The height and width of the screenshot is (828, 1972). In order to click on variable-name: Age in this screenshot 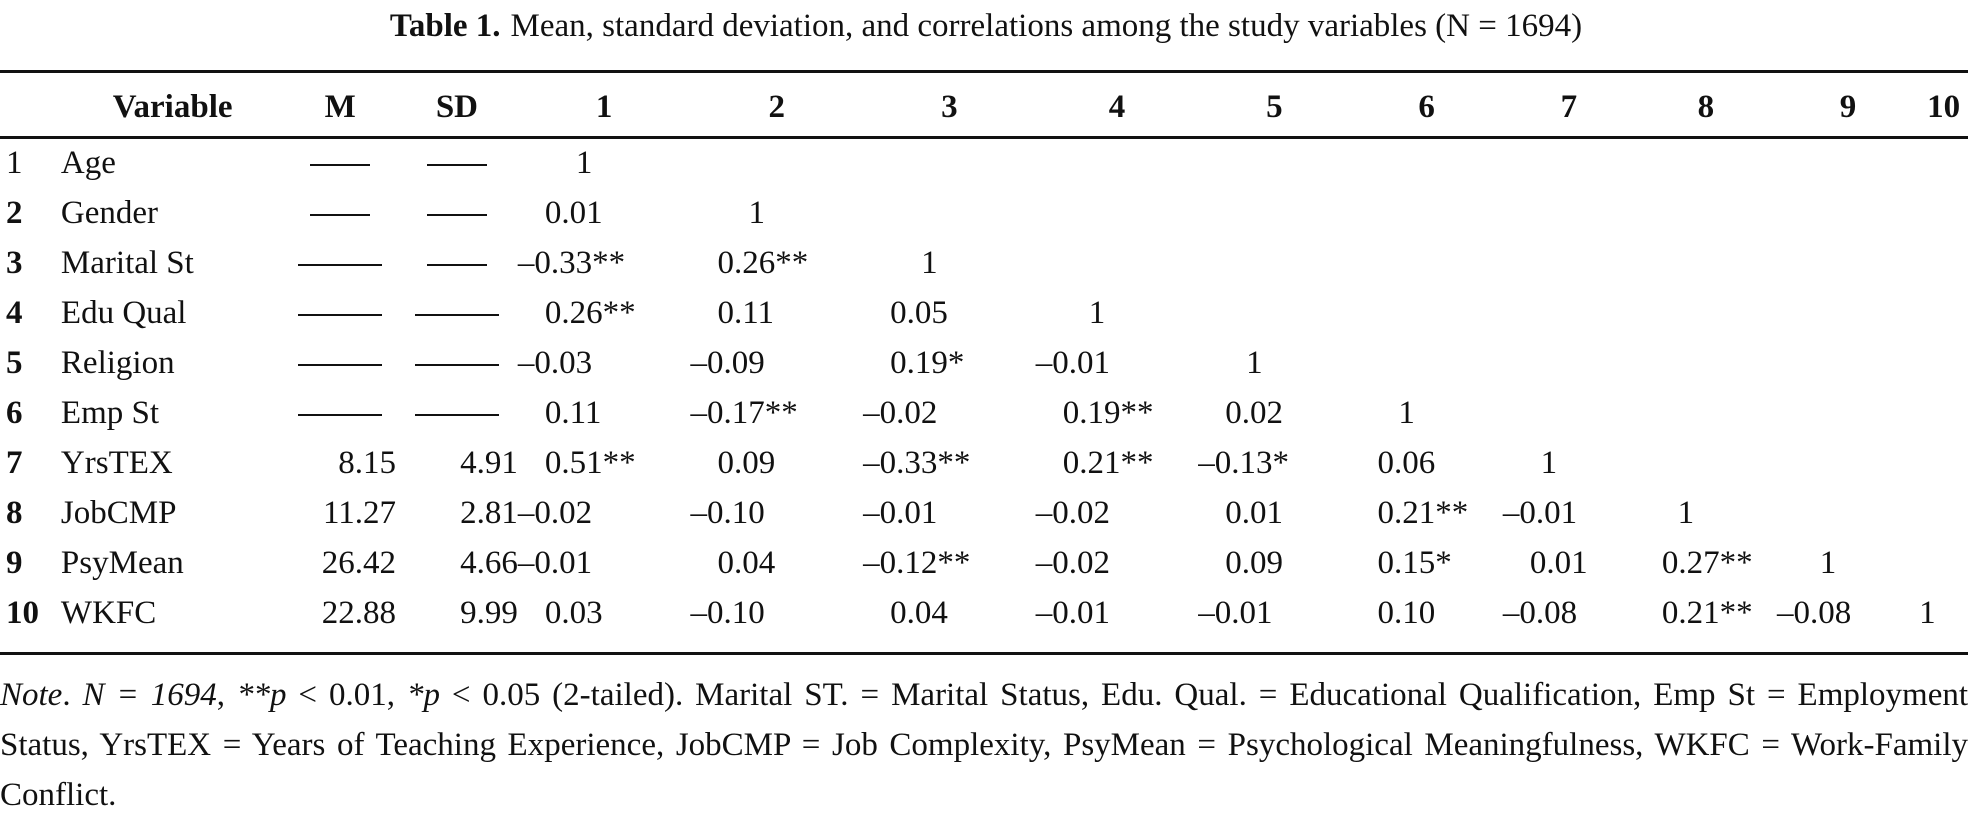, I will do `click(88, 163)`.